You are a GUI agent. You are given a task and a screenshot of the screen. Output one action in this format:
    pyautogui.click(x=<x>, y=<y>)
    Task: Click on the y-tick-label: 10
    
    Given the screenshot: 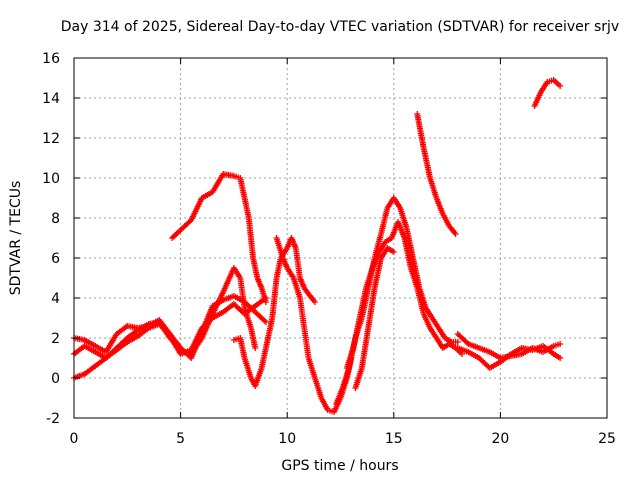 What is the action you would take?
    pyautogui.click(x=51, y=179)
    